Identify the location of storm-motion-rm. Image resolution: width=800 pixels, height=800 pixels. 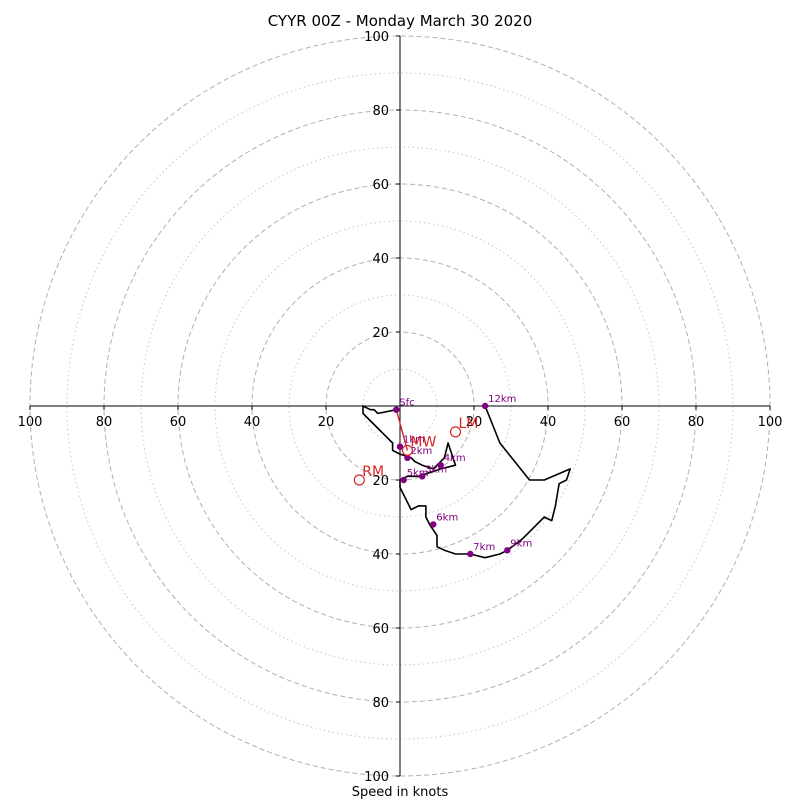
(359, 480).